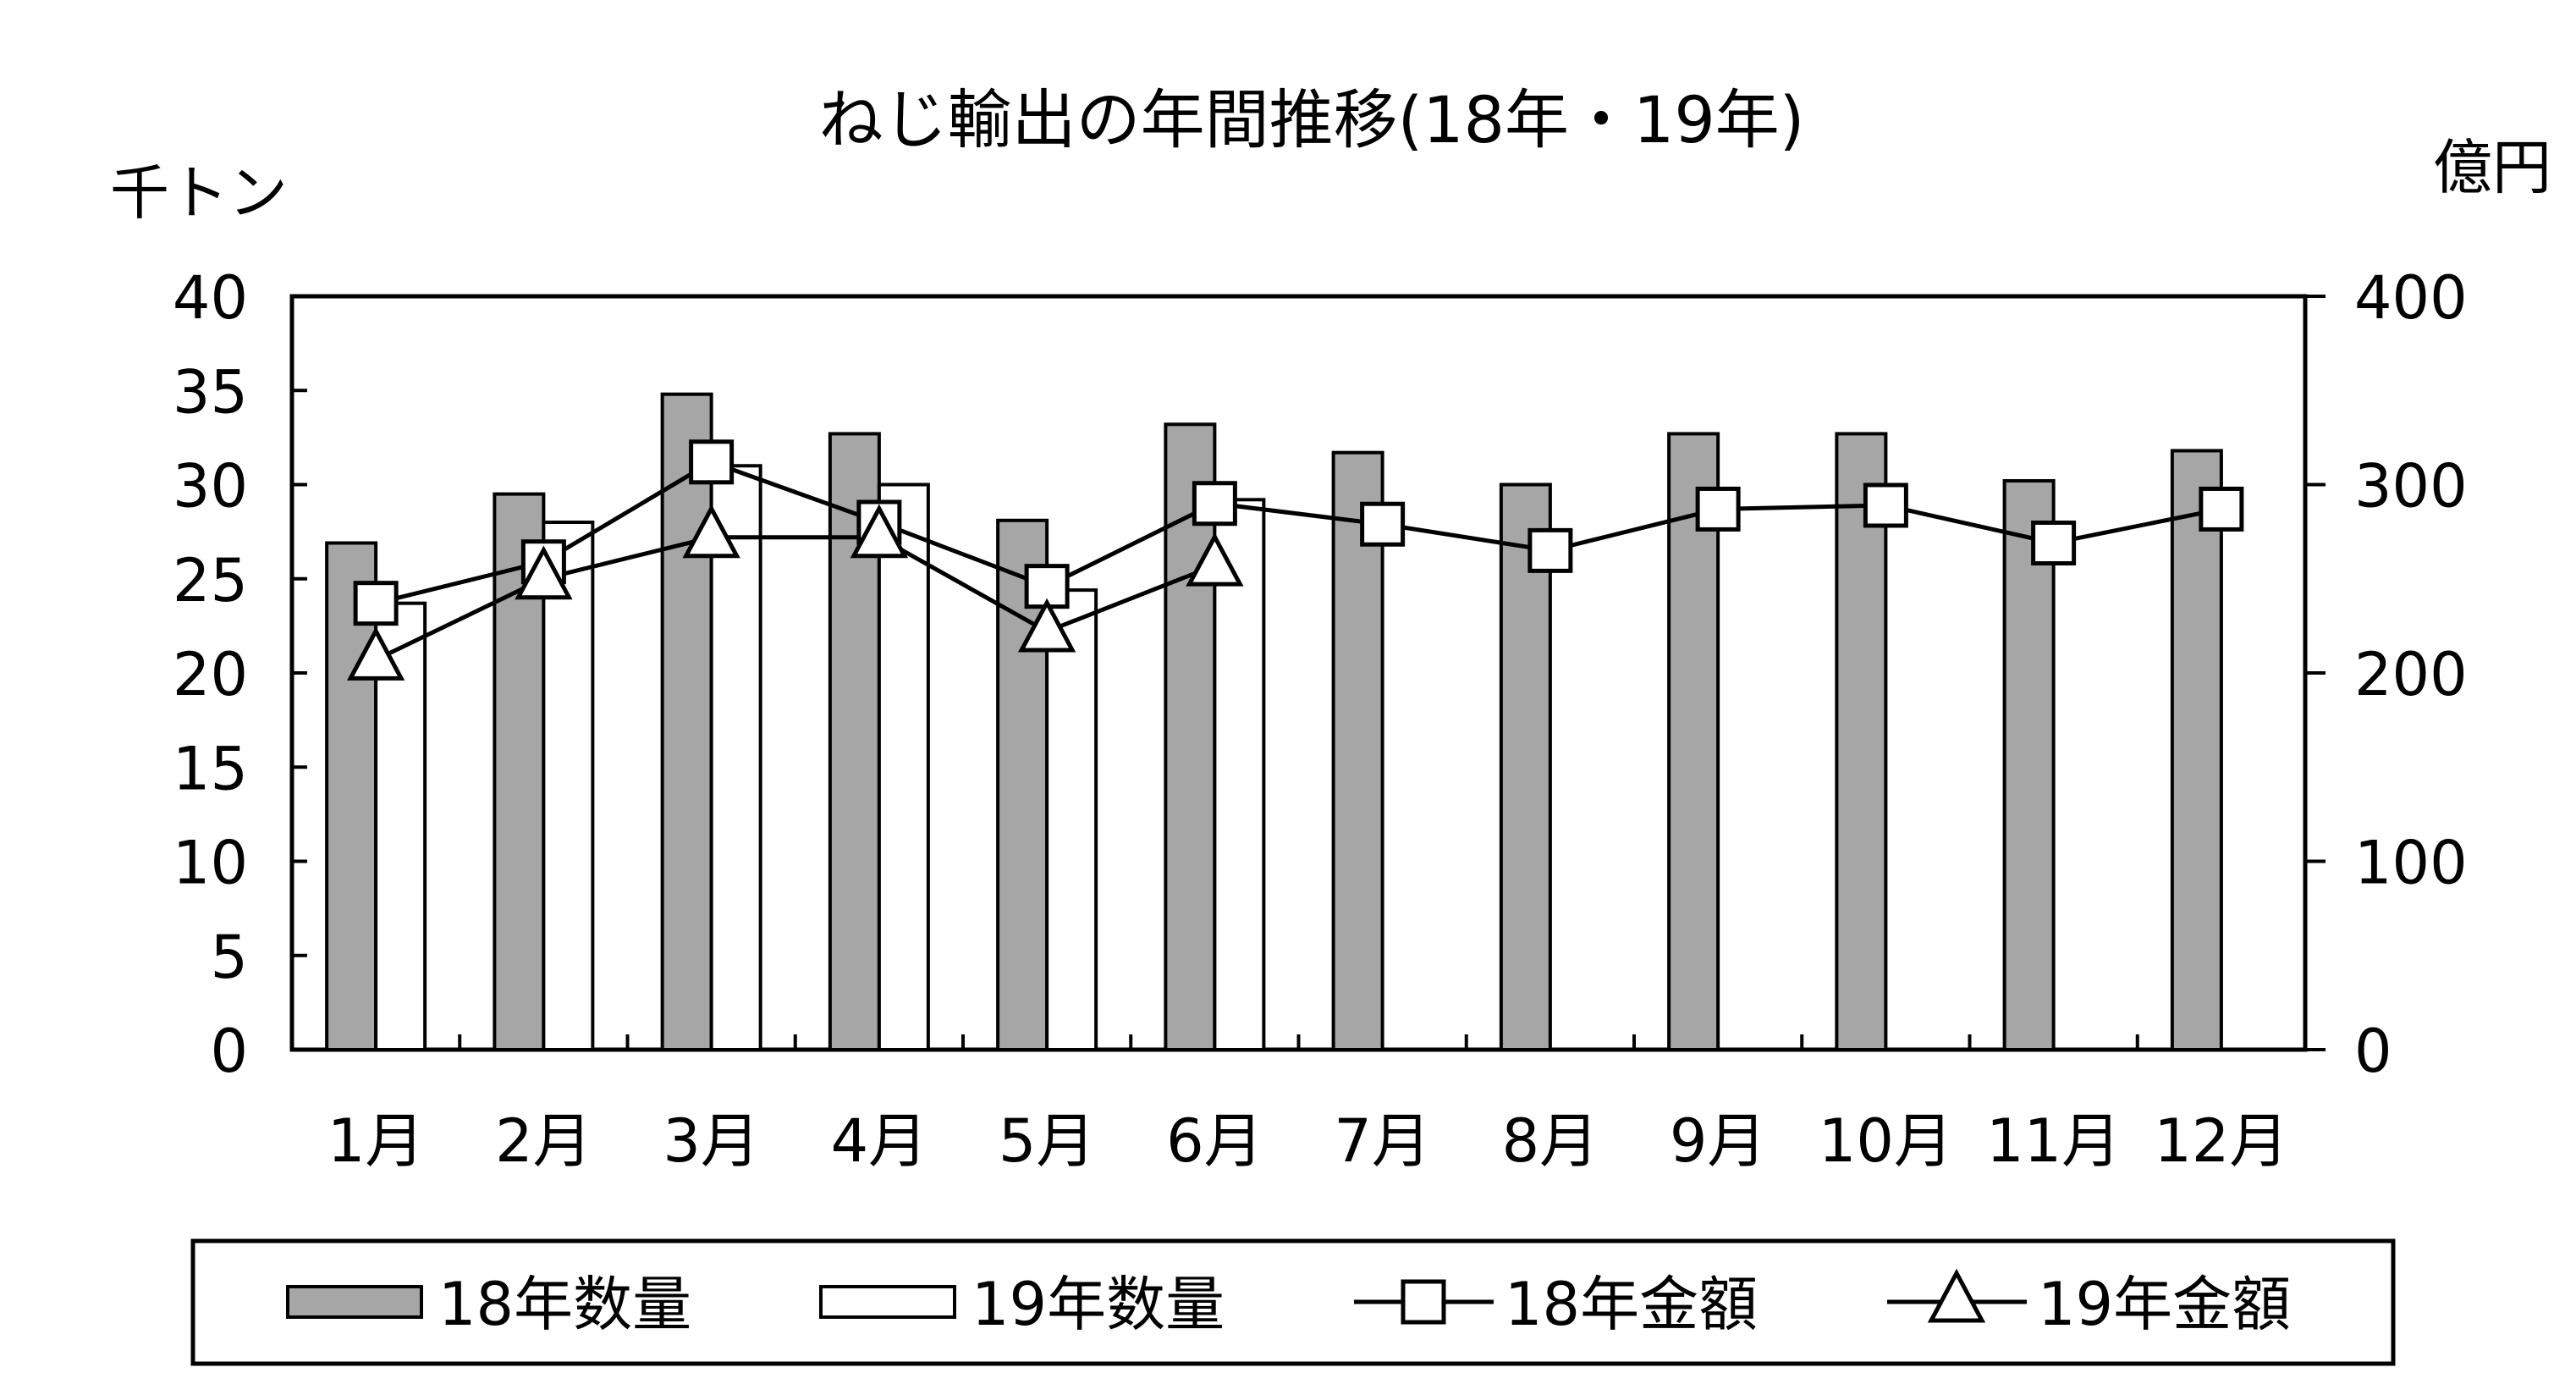  What do you see at coordinates (1631, 1304) in the screenshot?
I see `legend-label: 18年金額` at bounding box center [1631, 1304].